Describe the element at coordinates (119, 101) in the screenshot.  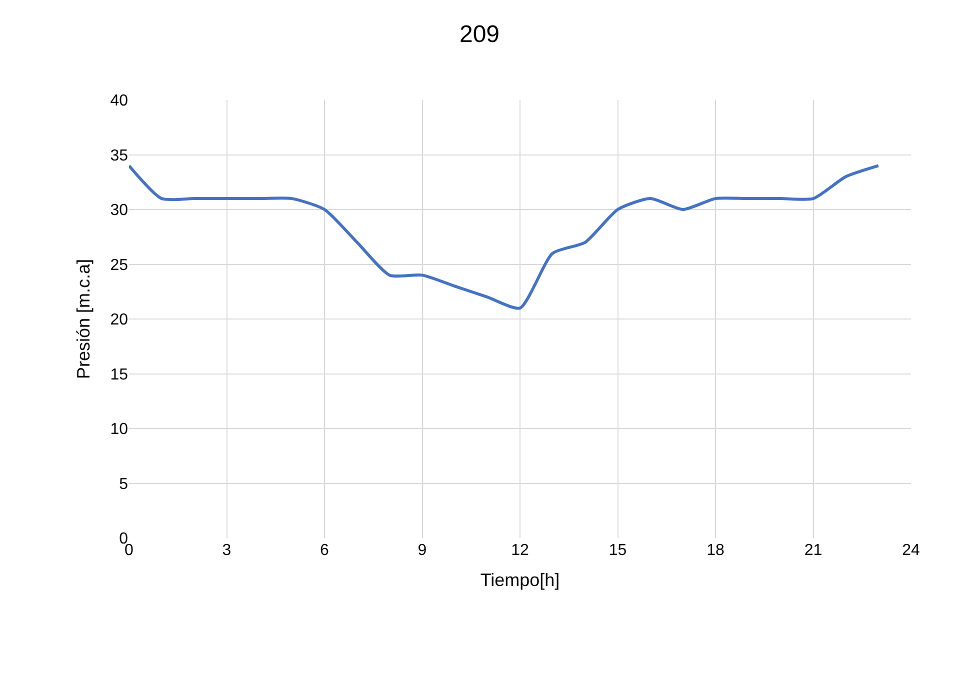
I see `y-tick-label: 40` at that location.